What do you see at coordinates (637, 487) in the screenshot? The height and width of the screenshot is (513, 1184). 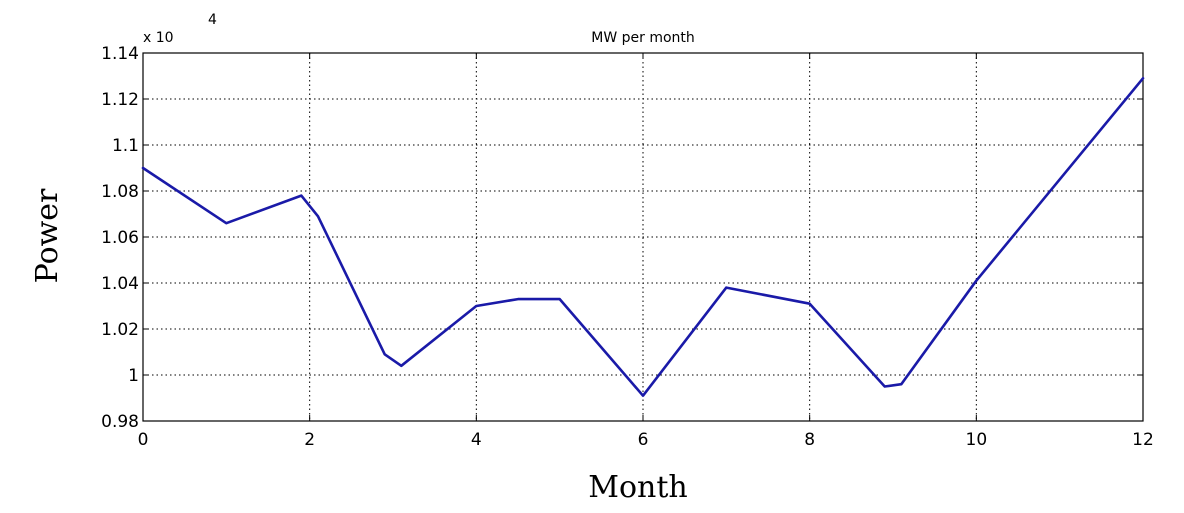 I see `x-axis-label: Month` at bounding box center [637, 487].